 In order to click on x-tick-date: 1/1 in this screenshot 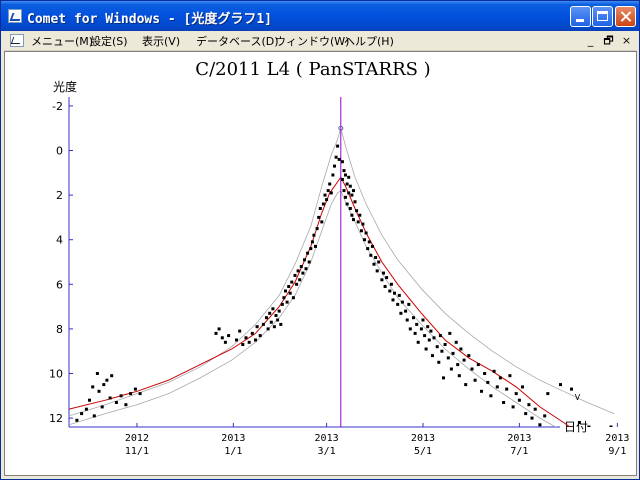, I will do `click(233, 451)`.